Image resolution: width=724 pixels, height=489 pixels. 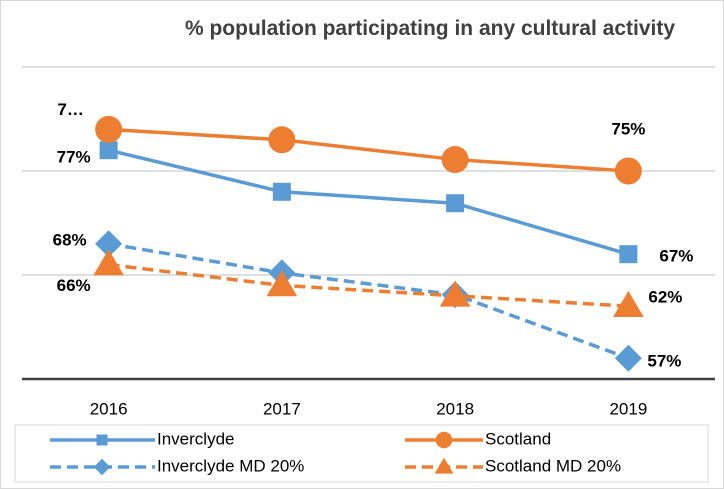 I want to click on x-tick-label: 2019, so click(x=628, y=408).